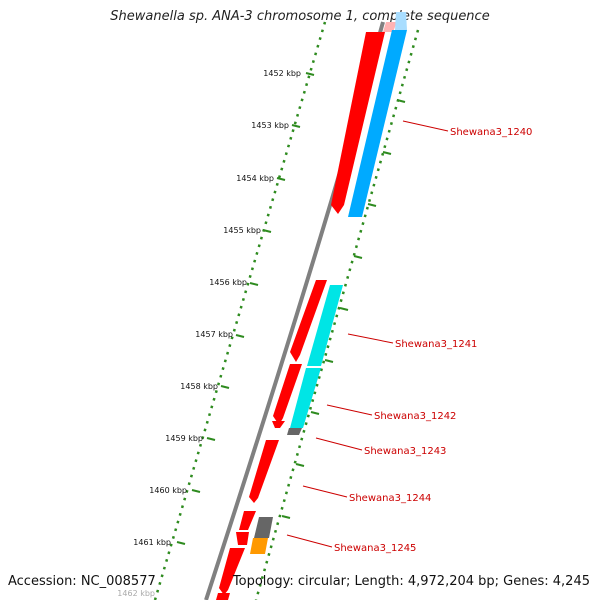 The image size is (600, 600). What do you see at coordinates (343, 309) in the screenshot?
I see `inner-tick-marks` at bounding box center [343, 309].